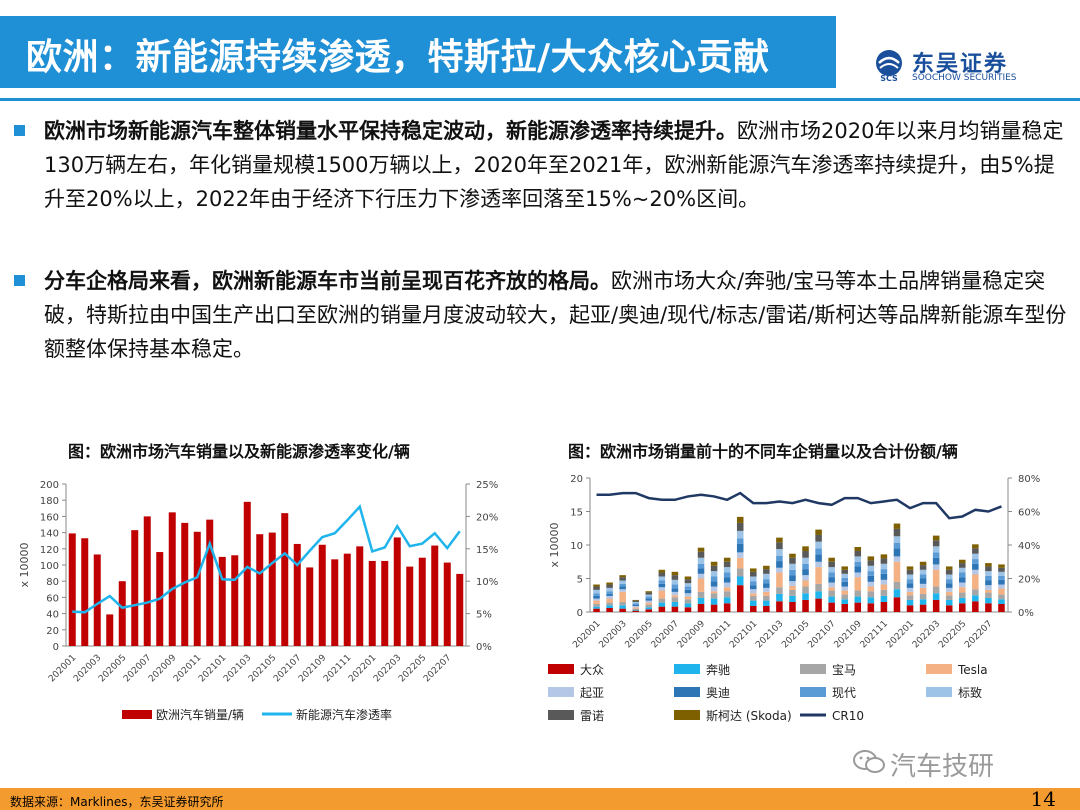 Image resolution: width=1080 pixels, height=810 pixels. I want to click on x-tick-label: 202201, so click(900, 634).